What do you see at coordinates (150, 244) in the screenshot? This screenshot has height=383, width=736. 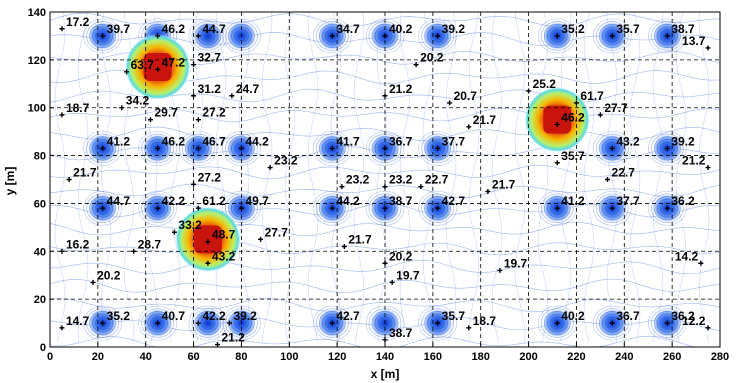 I see `data-point-label: 28.7` at bounding box center [150, 244].